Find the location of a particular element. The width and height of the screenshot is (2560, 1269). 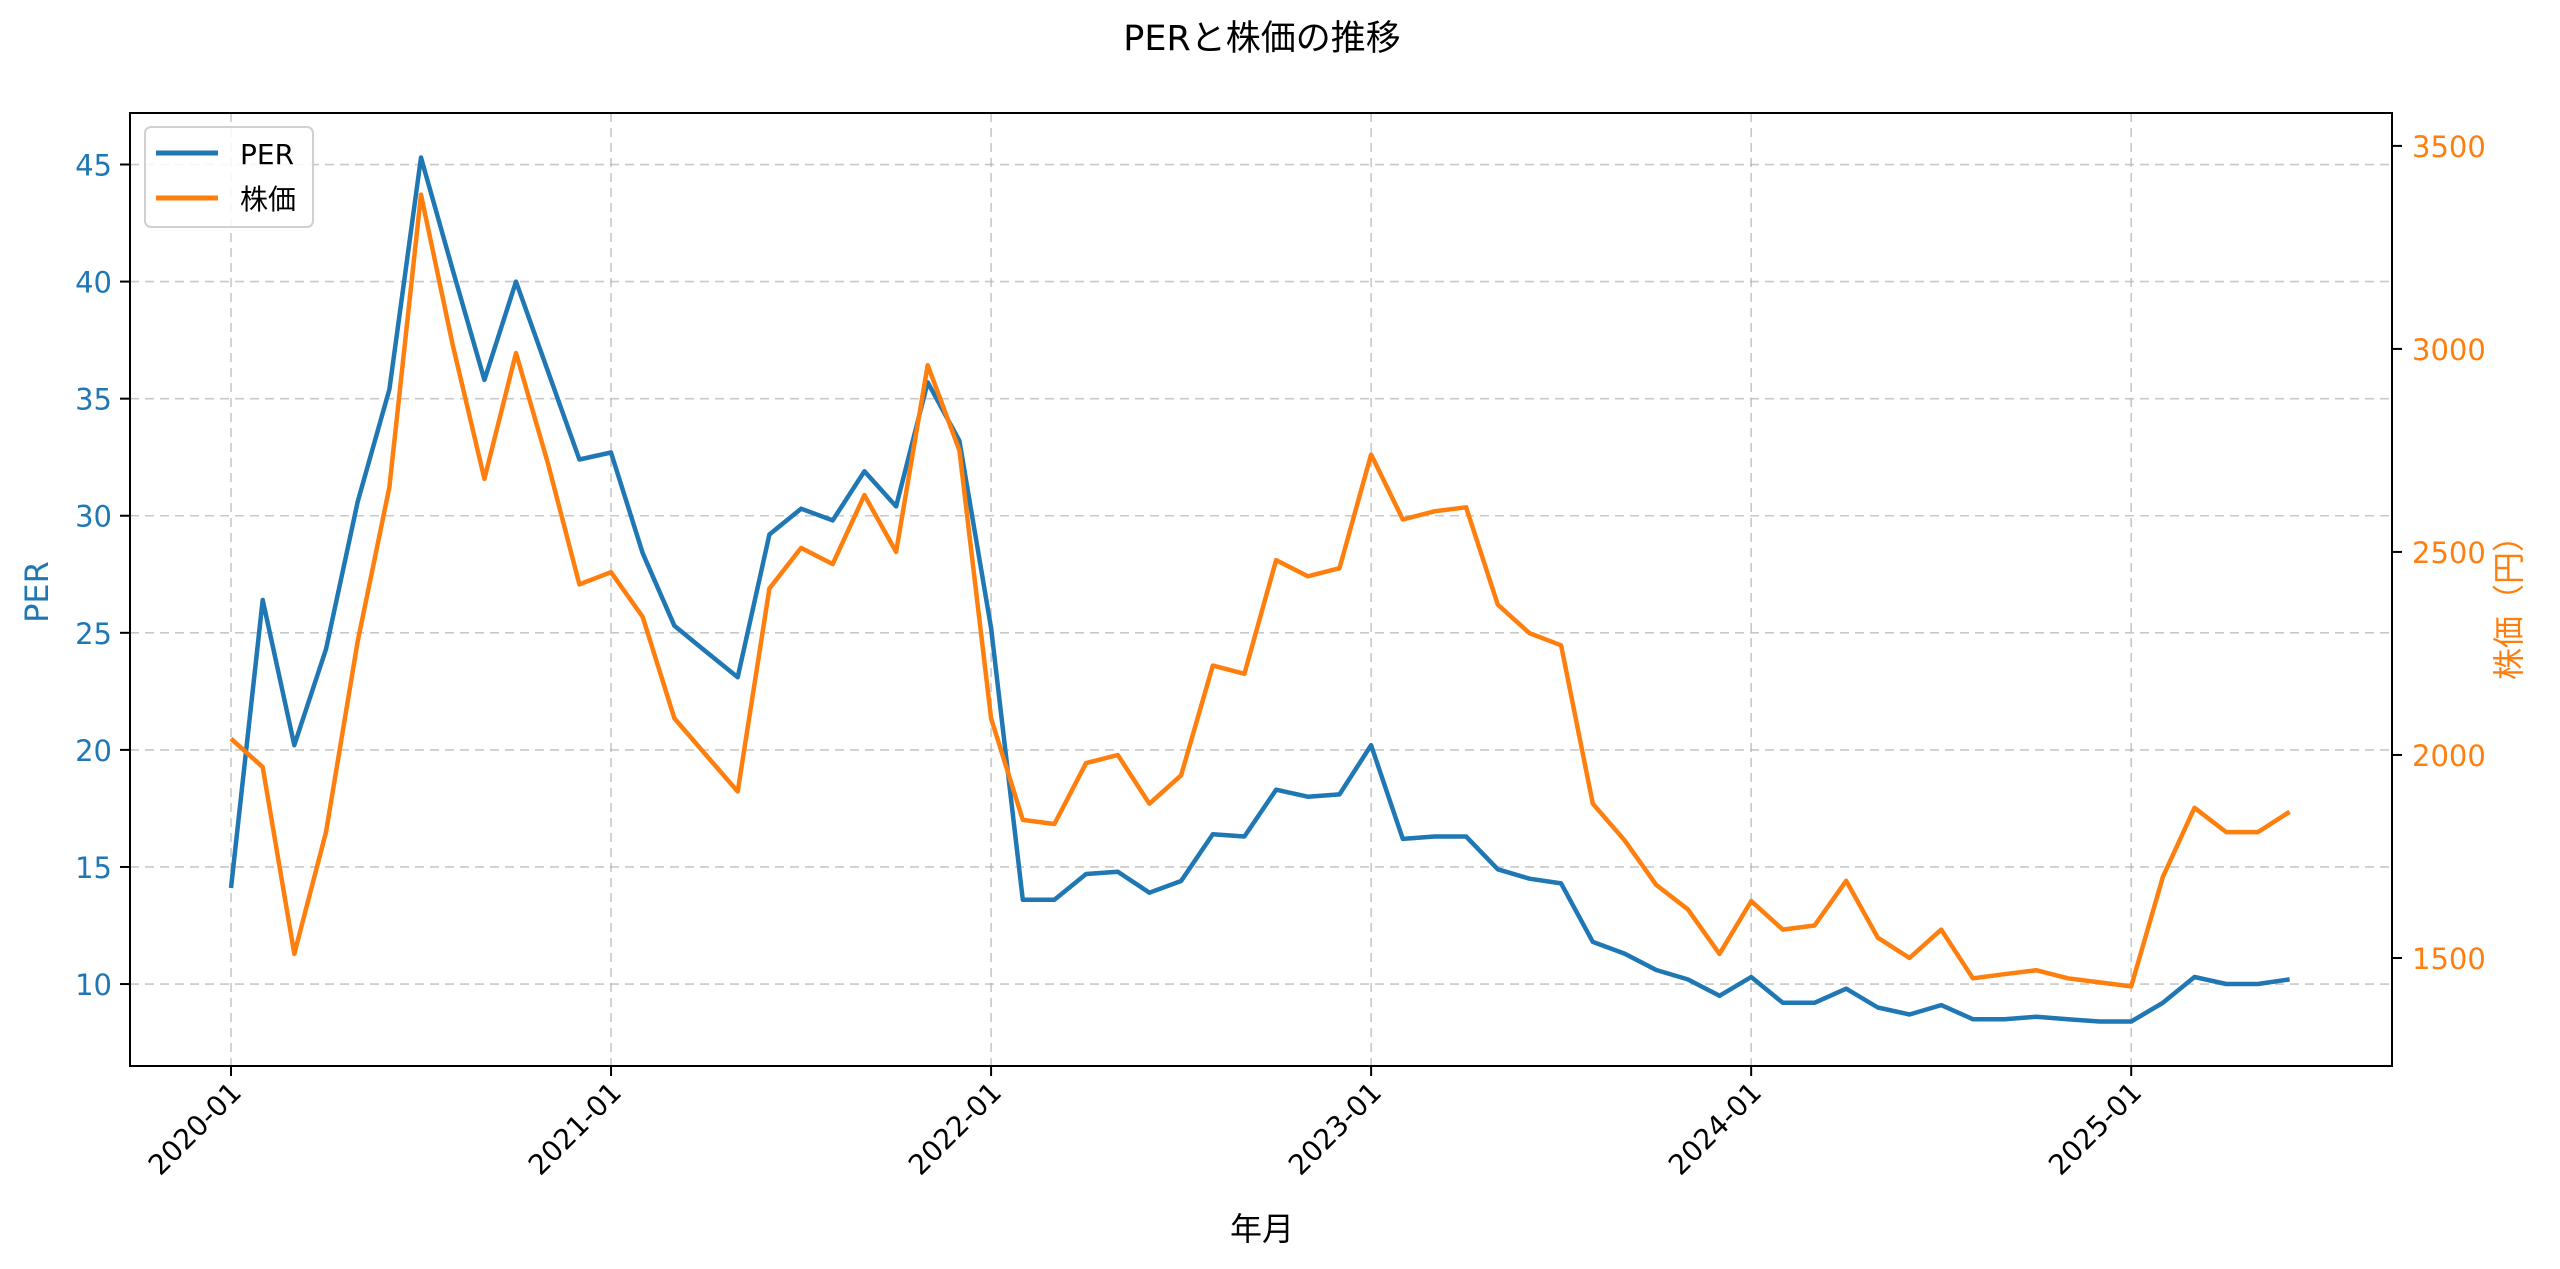

y-axis-left-label: PER is located at coordinates (37, 592).